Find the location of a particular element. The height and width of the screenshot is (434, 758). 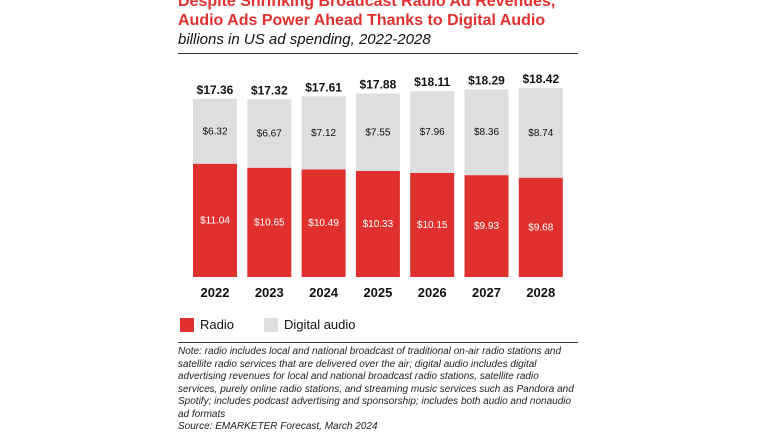

bar-radio-2026 is located at coordinates (432, 224).